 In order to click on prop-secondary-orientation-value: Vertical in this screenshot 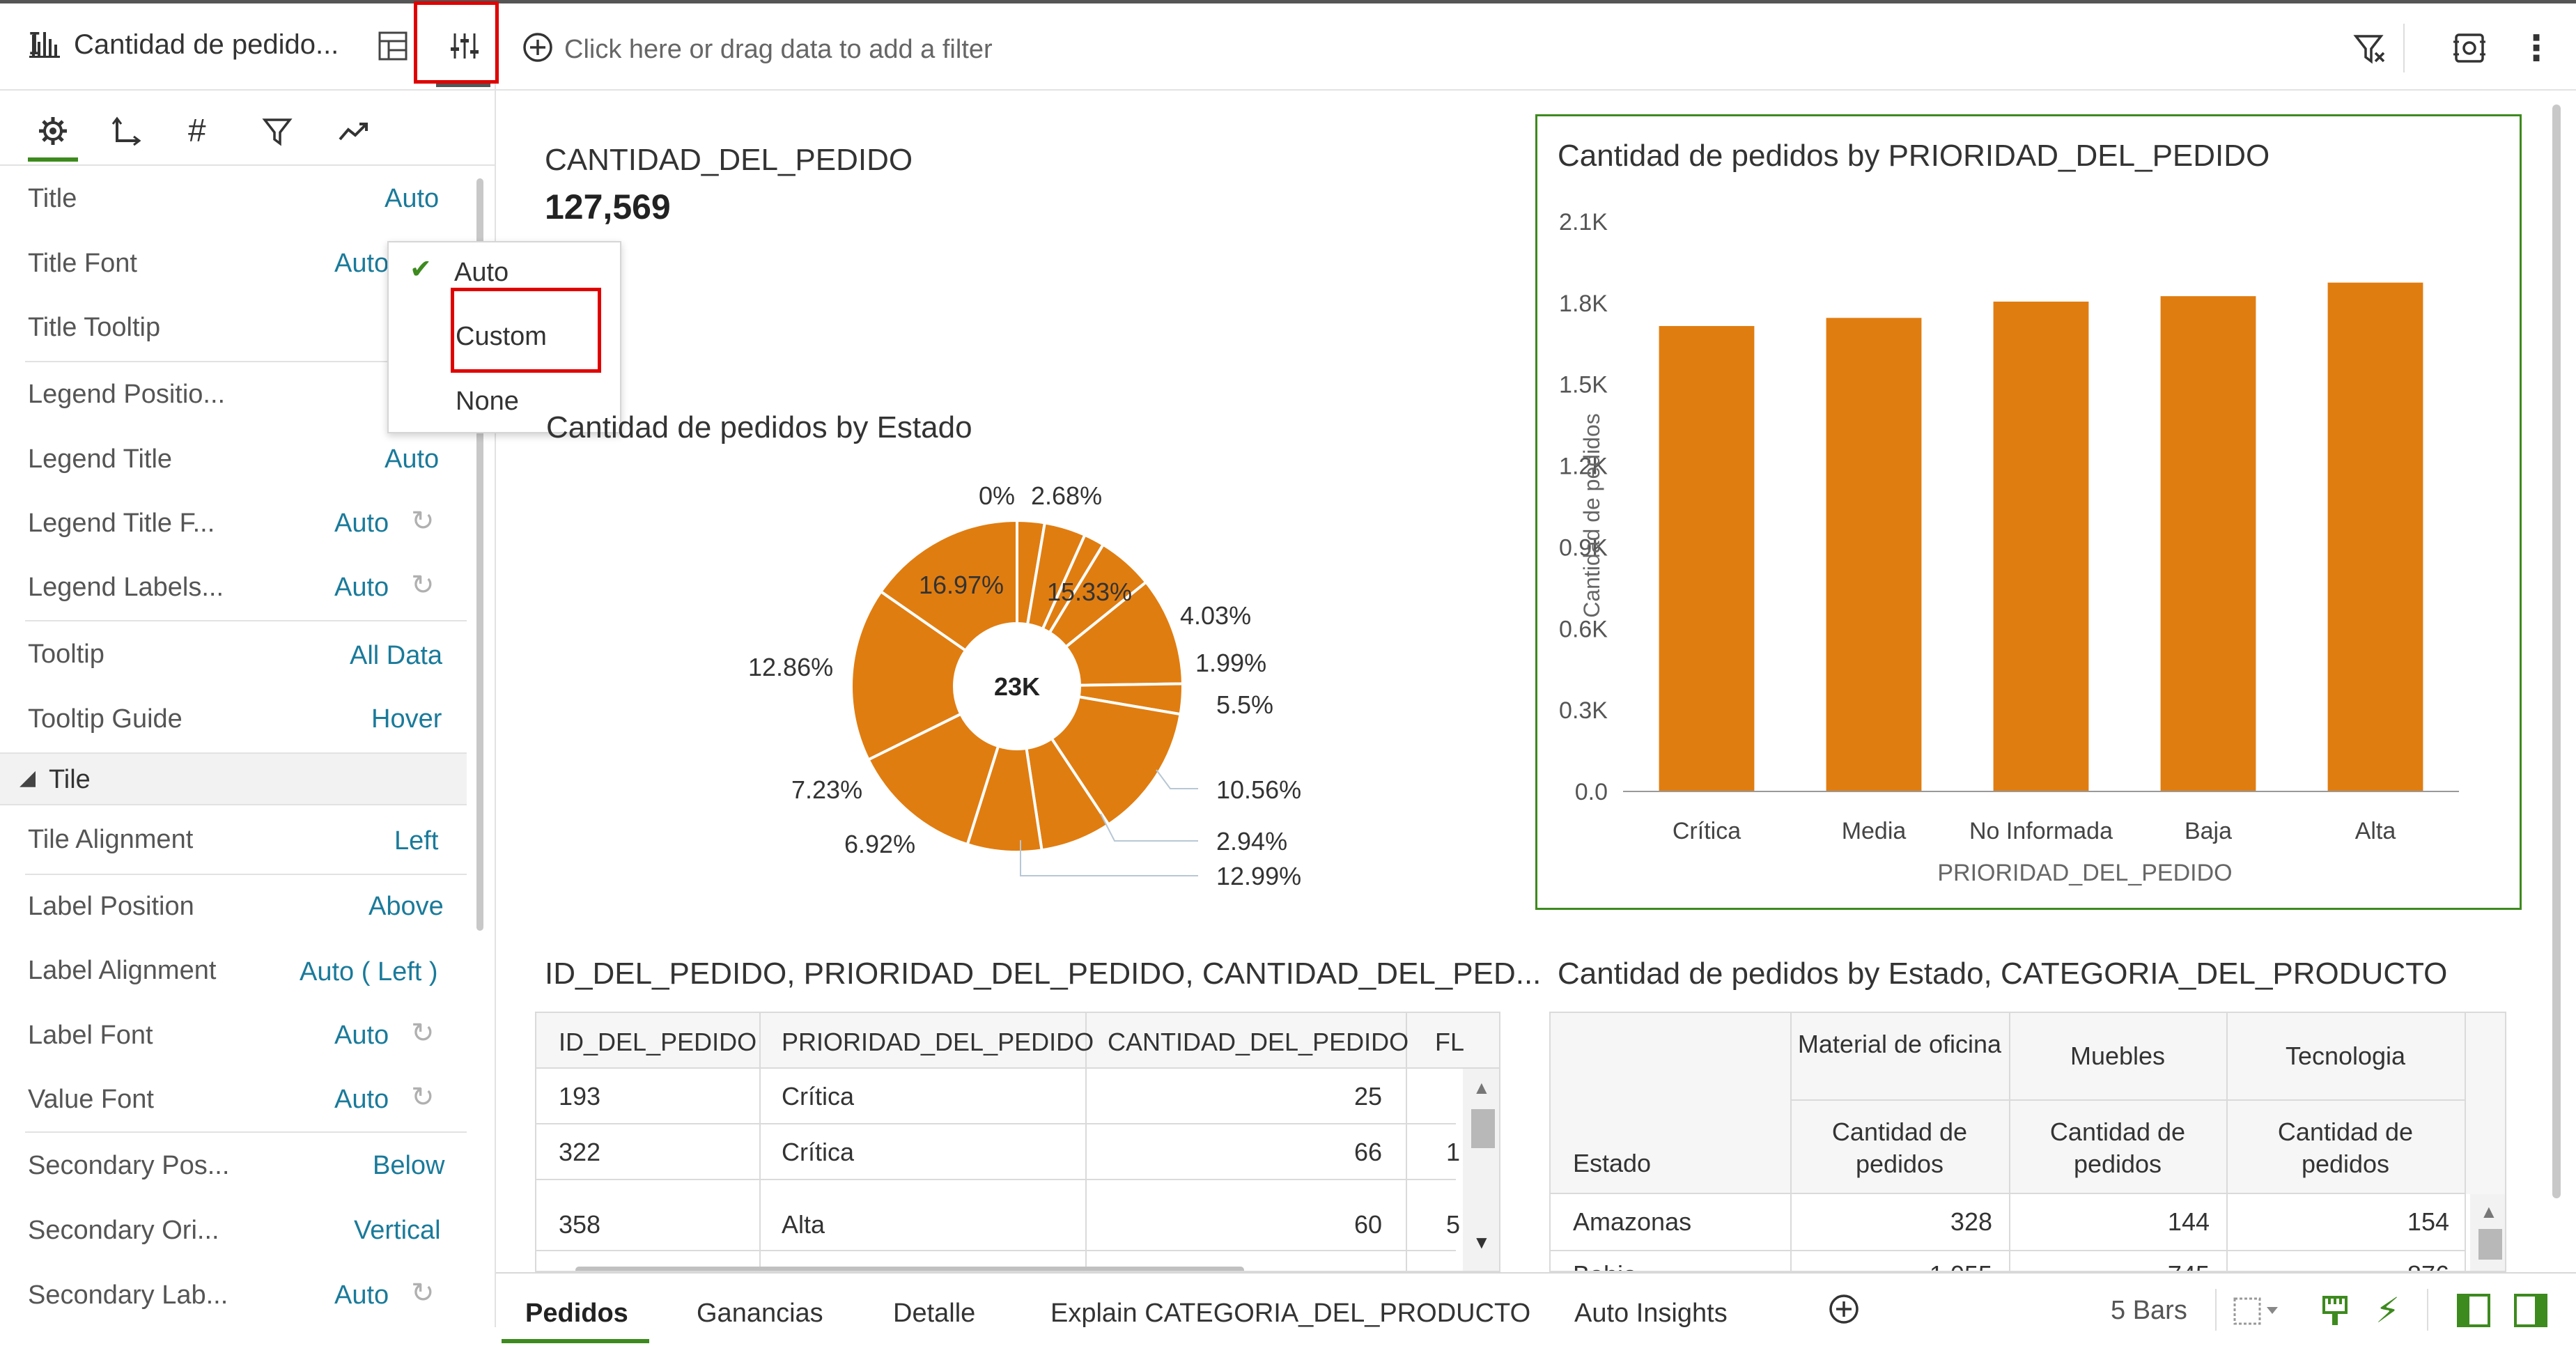, I will do `click(397, 1230)`.